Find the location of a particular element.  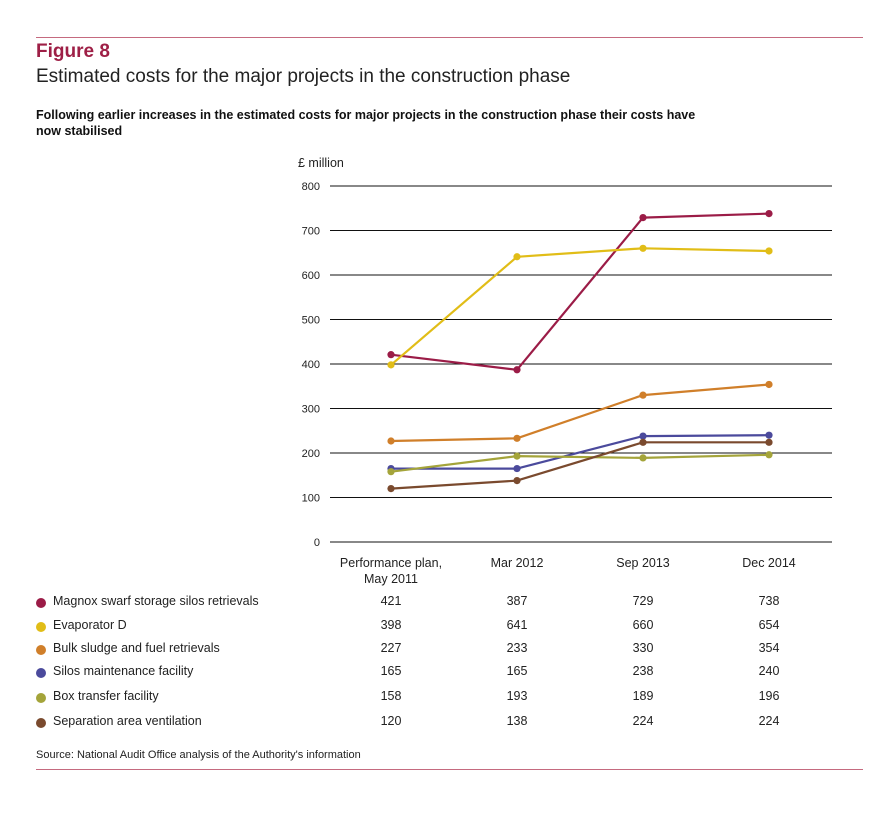

y-tick-label: 300 is located at coordinates (311, 410).